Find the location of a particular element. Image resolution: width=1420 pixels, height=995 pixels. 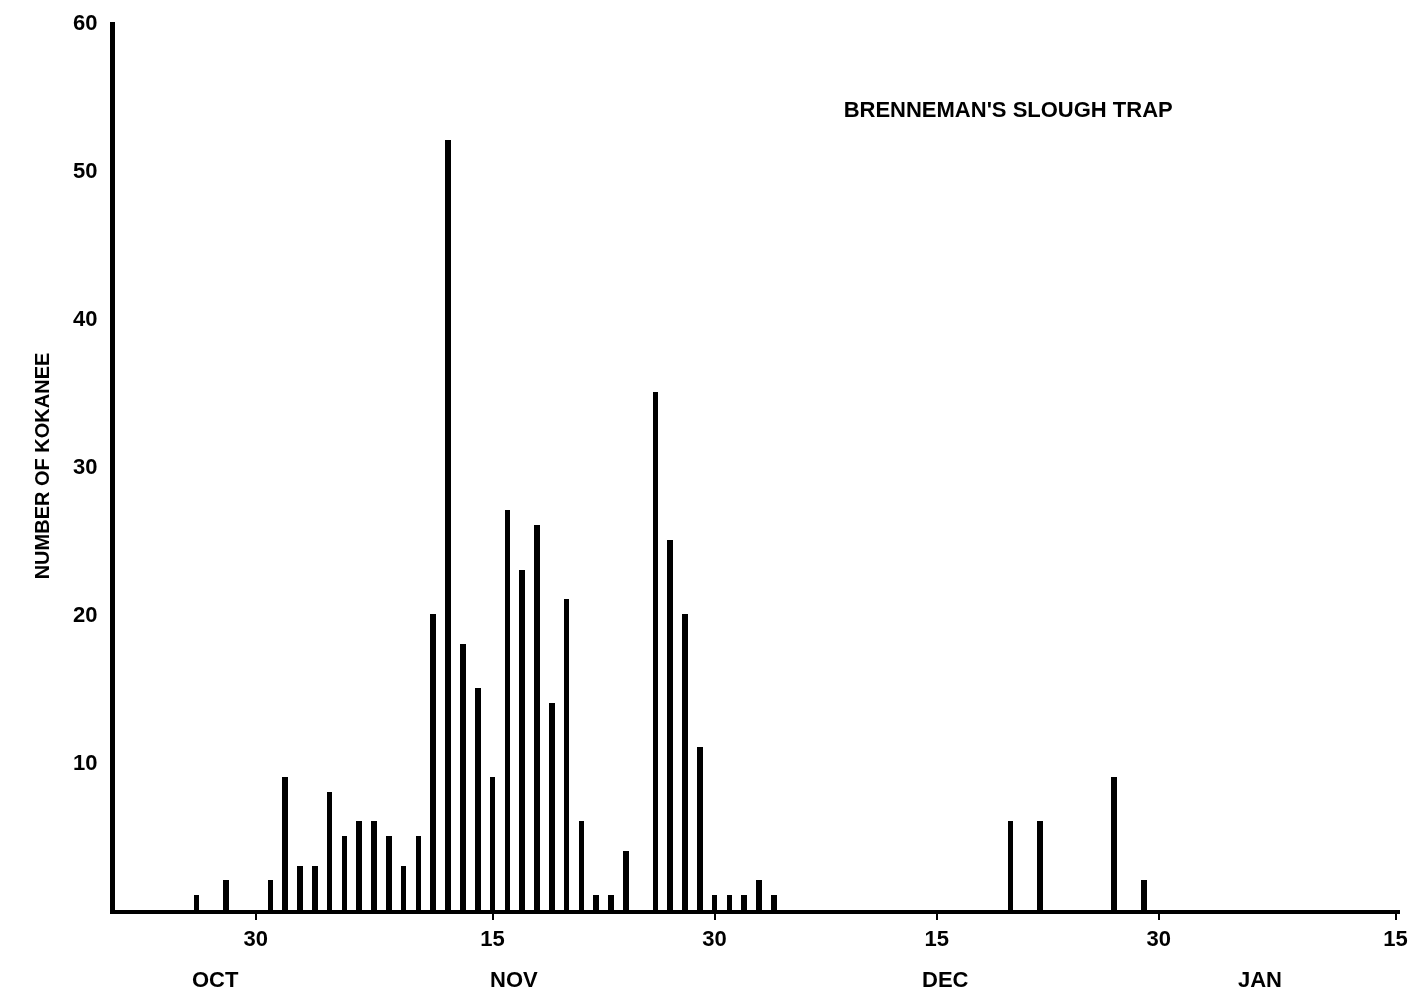

y-tick-label: 60 is located at coordinates (85, 22).